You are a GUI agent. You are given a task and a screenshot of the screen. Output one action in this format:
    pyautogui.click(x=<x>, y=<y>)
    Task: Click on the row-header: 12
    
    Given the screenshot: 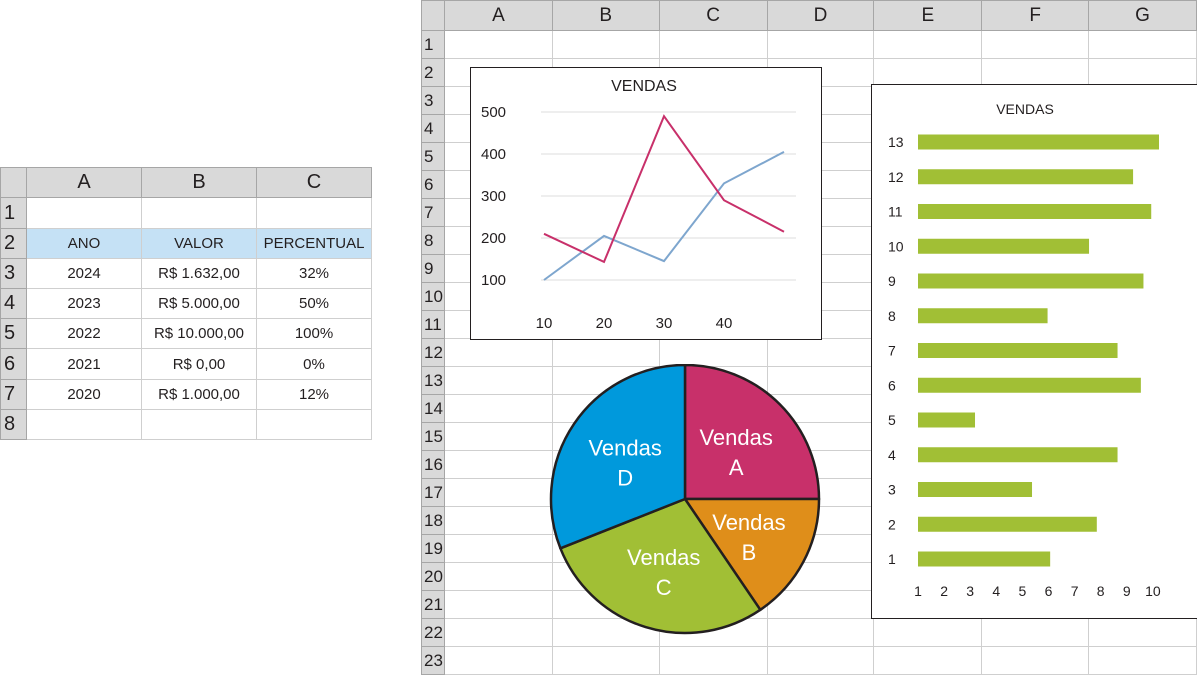 What is the action you would take?
    pyautogui.click(x=433, y=352)
    